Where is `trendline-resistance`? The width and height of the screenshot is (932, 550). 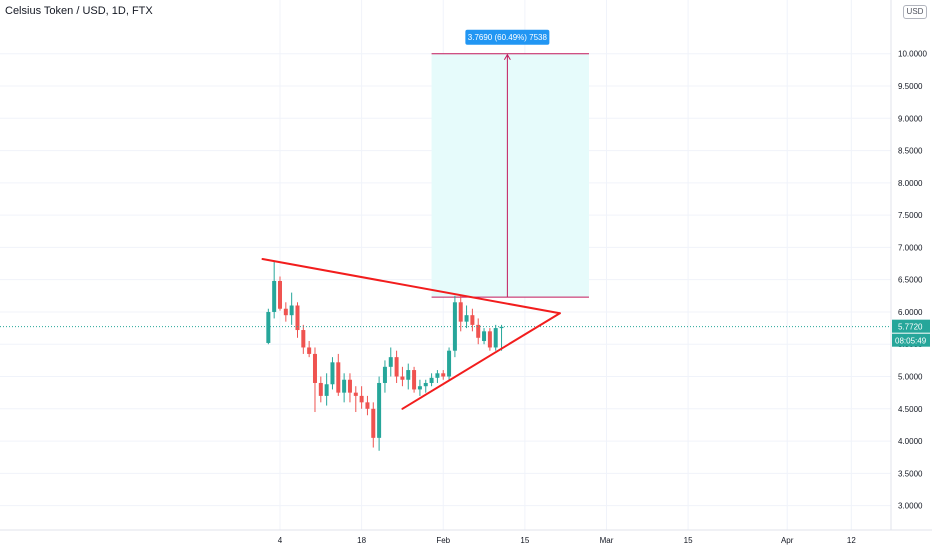 trendline-resistance is located at coordinates (411, 286).